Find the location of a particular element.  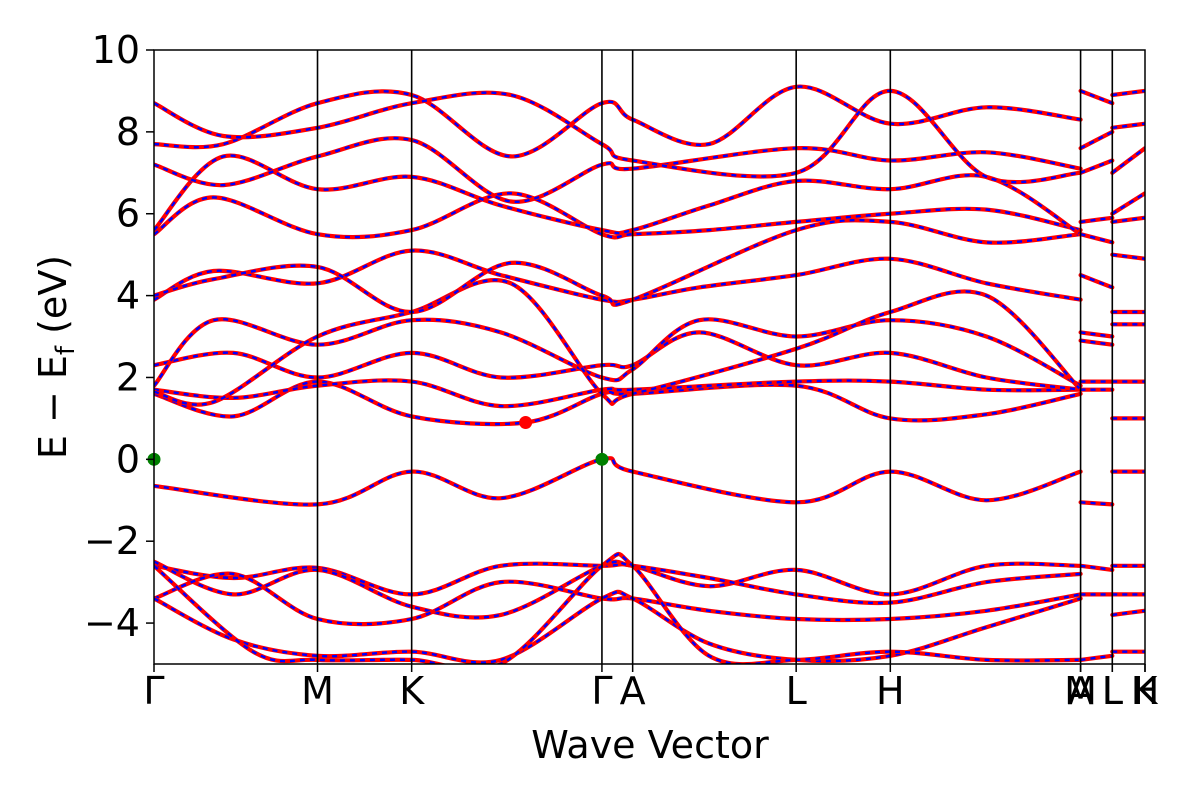

y-axis-label: E − Ef (eV) is located at coordinates (56, 357).